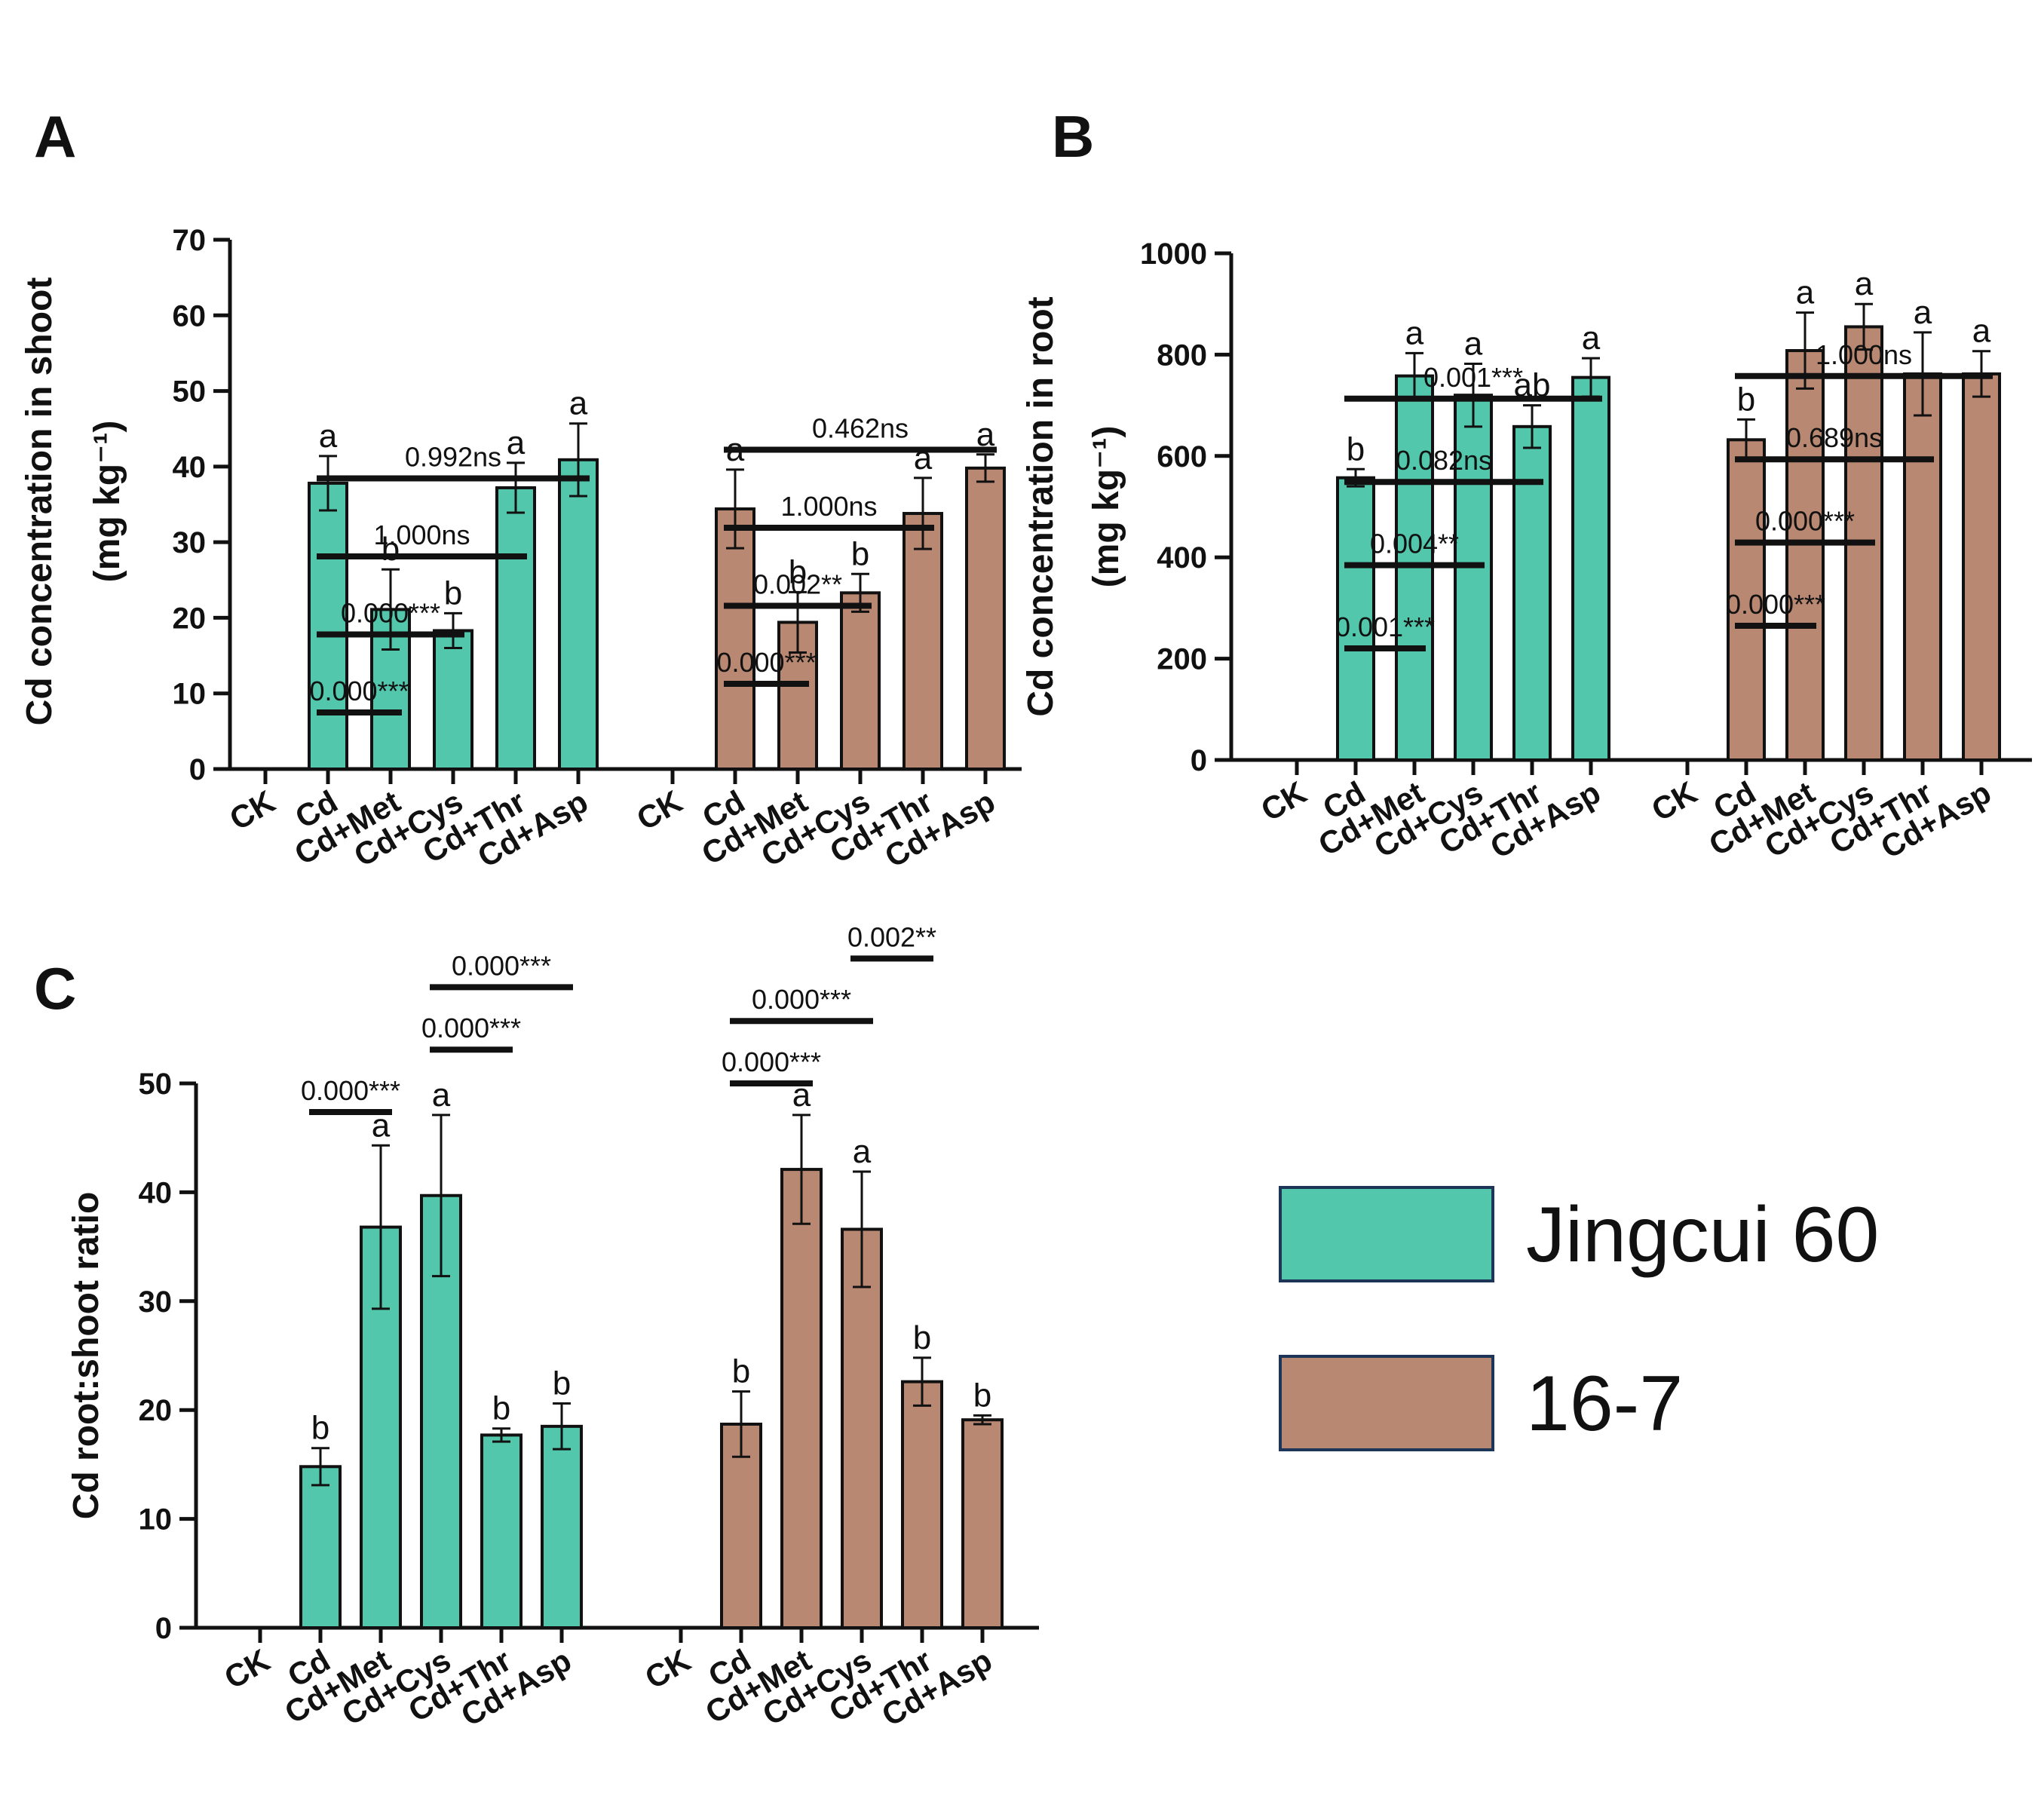 The image size is (2041, 1820). Describe the element at coordinates (1444, 461) in the screenshot. I see `comparison-label: 0.082ns` at that location.